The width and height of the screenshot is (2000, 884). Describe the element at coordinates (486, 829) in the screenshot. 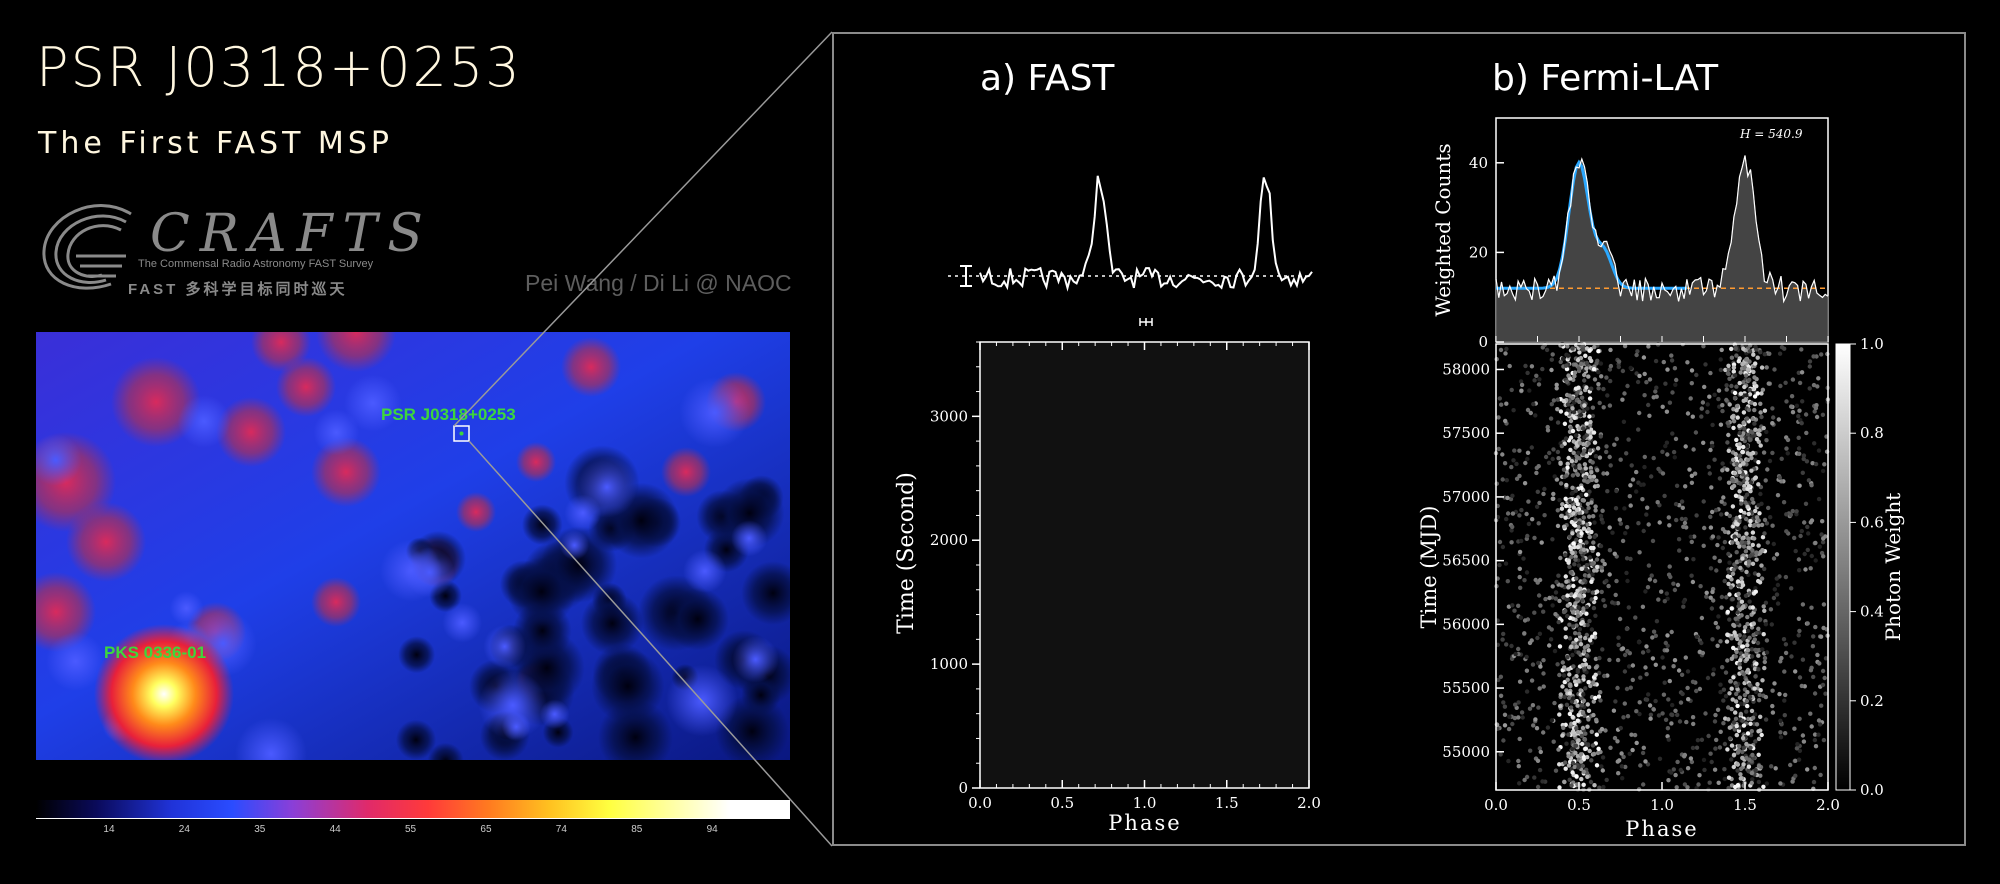

I see `colorbar-tick-label: 65` at that location.